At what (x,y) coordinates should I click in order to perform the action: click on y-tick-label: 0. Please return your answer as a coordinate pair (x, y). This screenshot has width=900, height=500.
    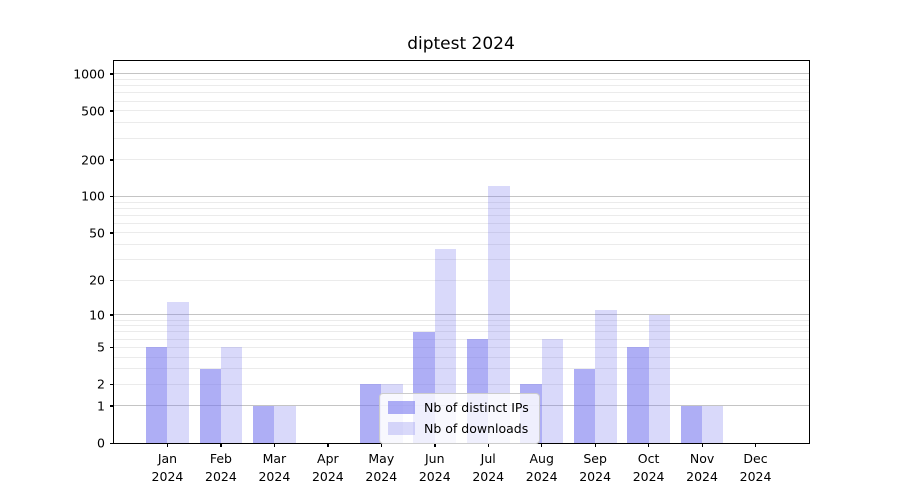
    Looking at the image, I should click on (101, 443).